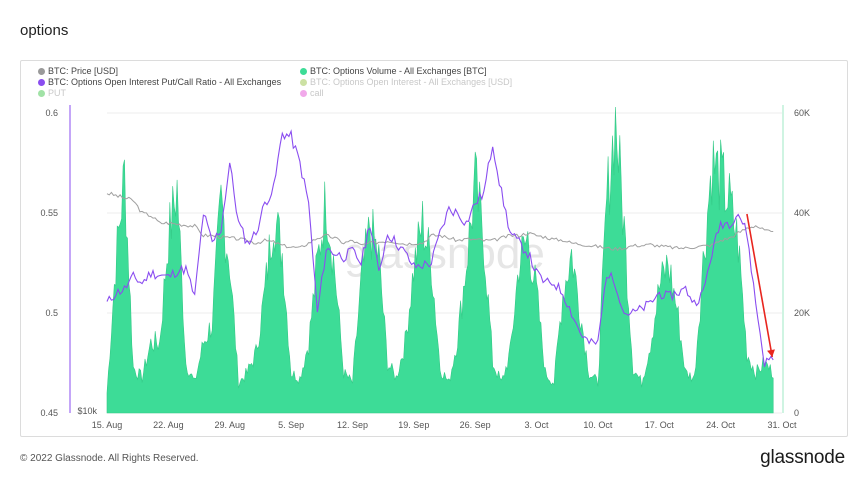 The width and height of the screenshot is (867, 481). What do you see at coordinates (83, 71) in the screenshot?
I see `legend-label: BTC: Price [USD]` at bounding box center [83, 71].